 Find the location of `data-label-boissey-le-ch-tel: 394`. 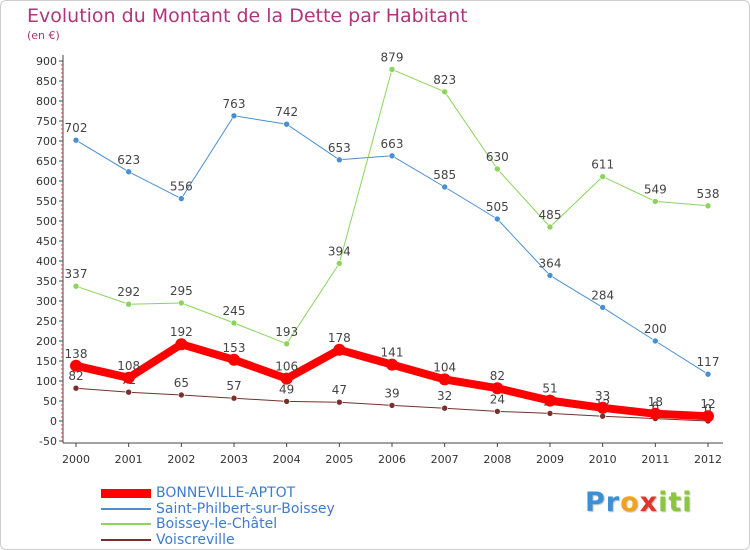

data-label-boissey-le-ch-tel: 394 is located at coordinates (339, 251).